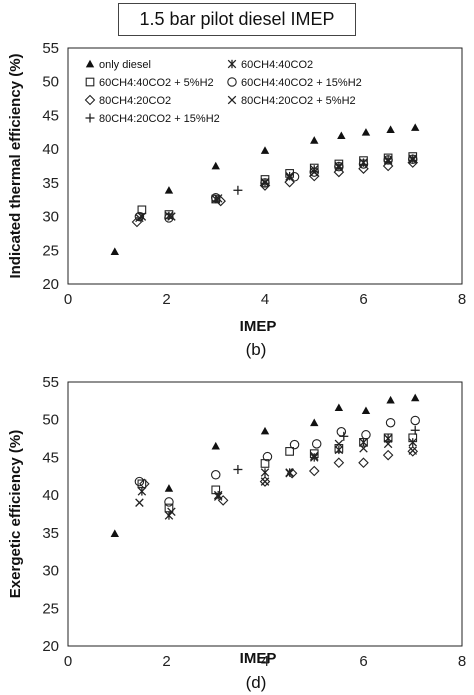 The image size is (474, 695). Describe the element at coordinates (90, 118) in the screenshot. I see `legend-marker-80ch4-20co2-15-h2` at that location.